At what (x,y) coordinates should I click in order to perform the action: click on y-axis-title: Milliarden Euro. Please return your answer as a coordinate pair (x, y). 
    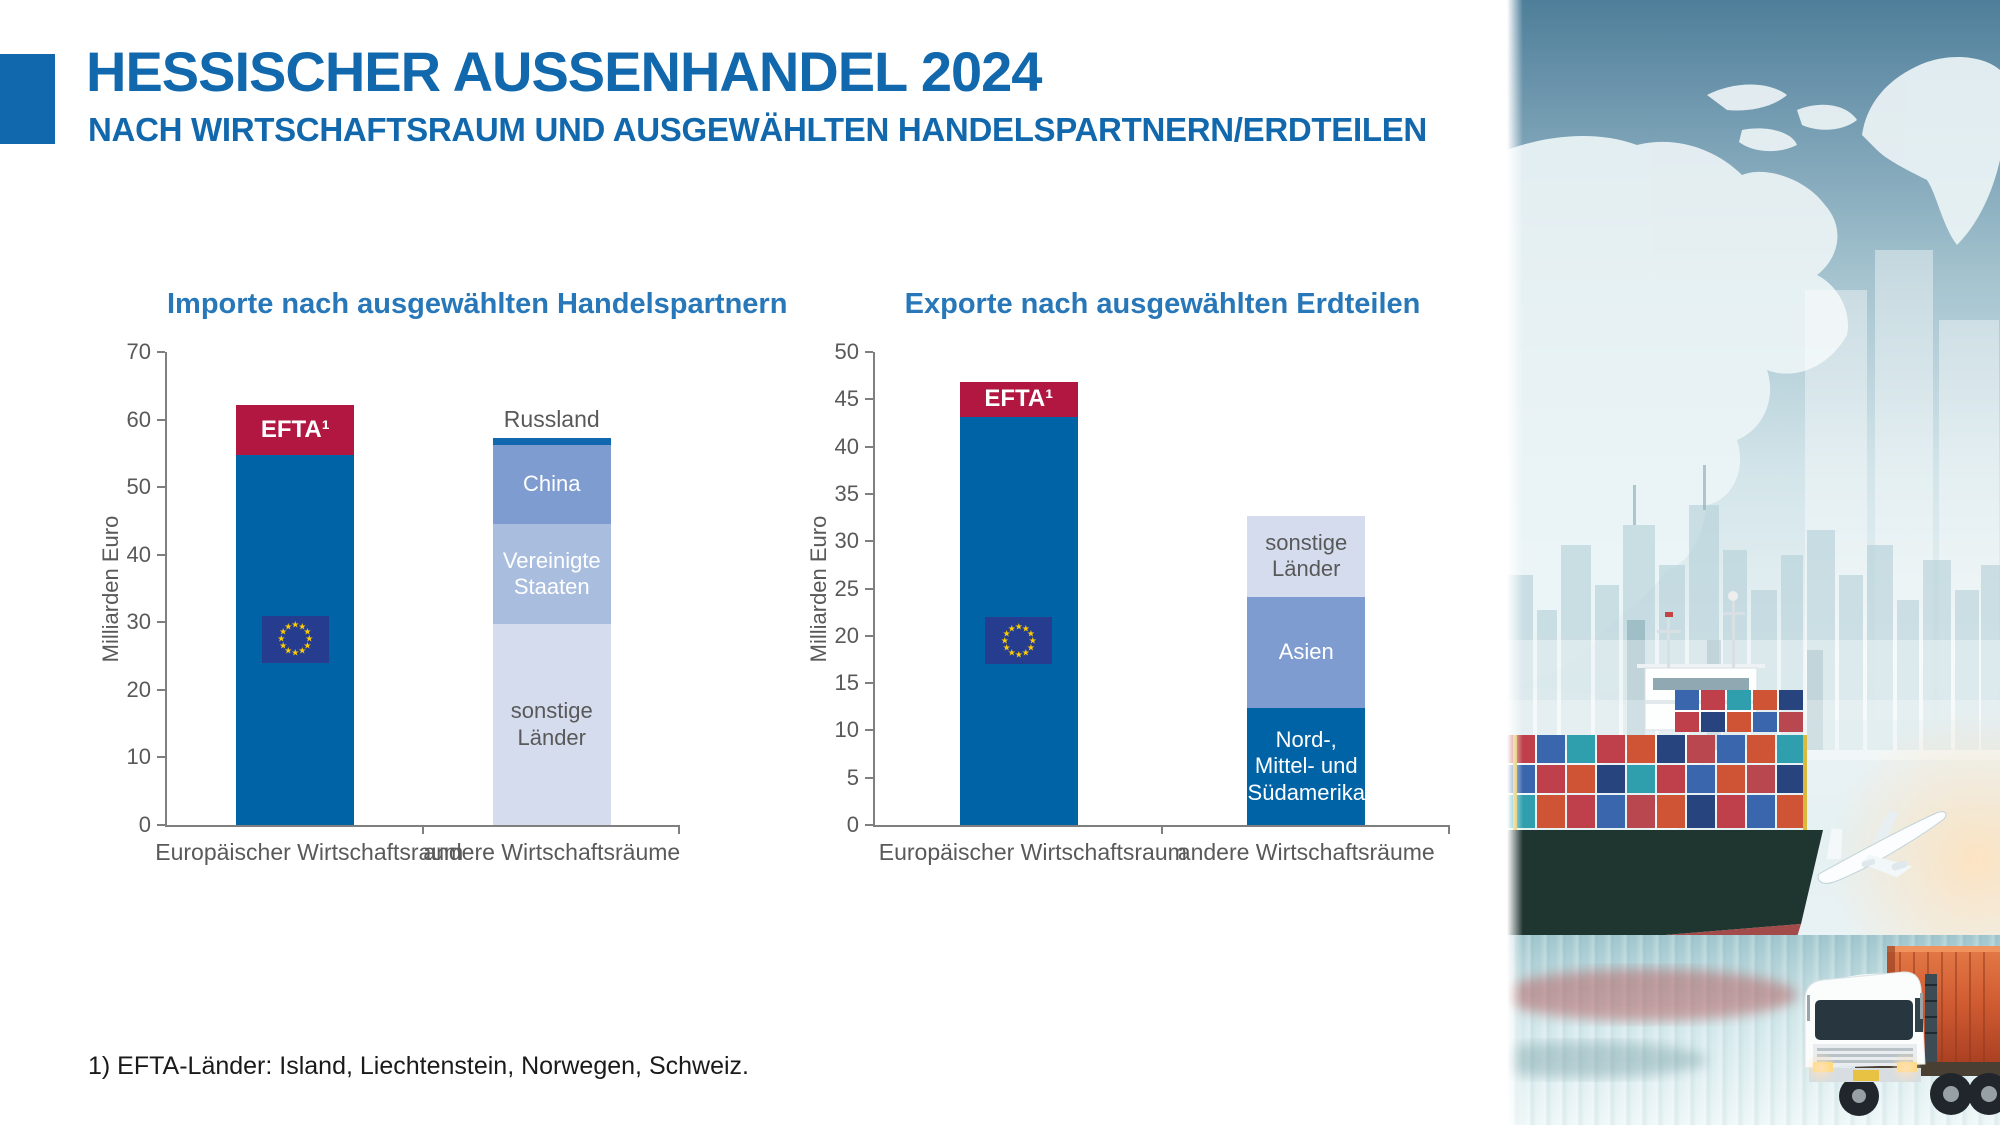
    Looking at the image, I should click on (110, 588).